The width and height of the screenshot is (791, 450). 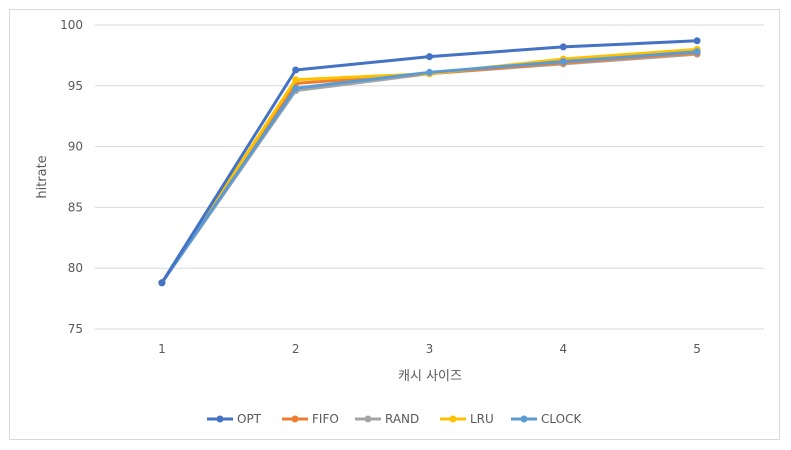 I want to click on x-axis-title: 캐시 사이즈, so click(x=430, y=376).